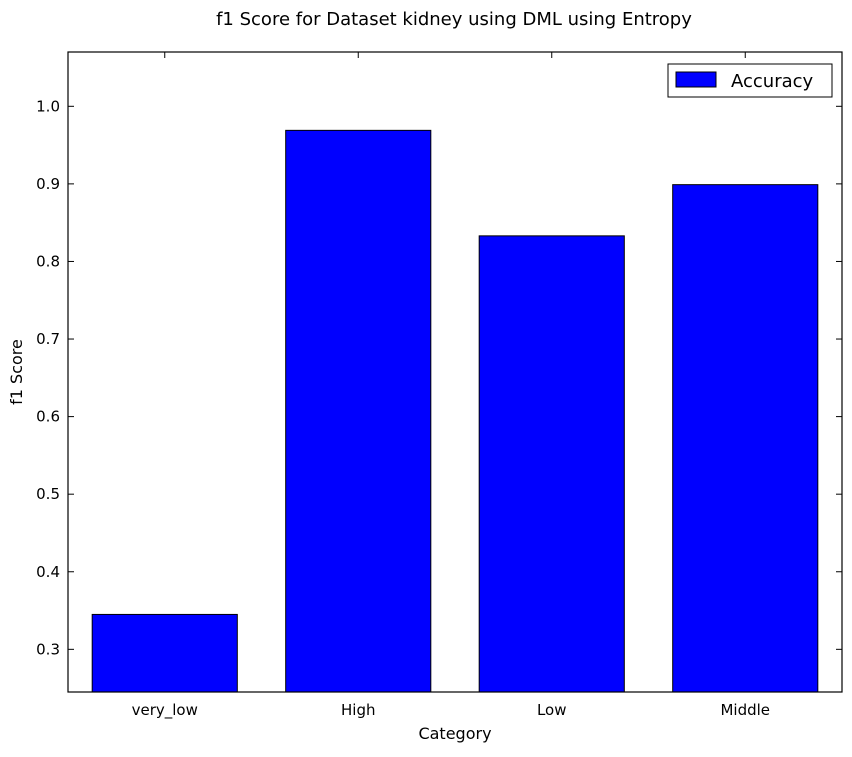 Image resolution: width=852 pixels, height=757 pixels. I want to click on x-tick-label: Middle, so click(745, 710).